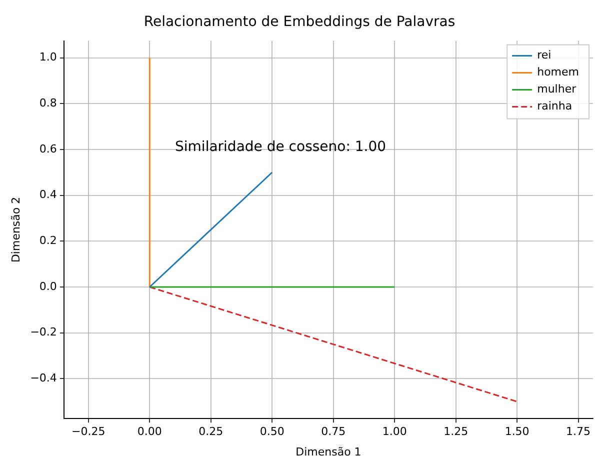 The height and width of the screenshot is (465, 595). Describe the element at coordinates (333, 431) in the screenshot. I see `x-tick-label: 0.75` at that location.